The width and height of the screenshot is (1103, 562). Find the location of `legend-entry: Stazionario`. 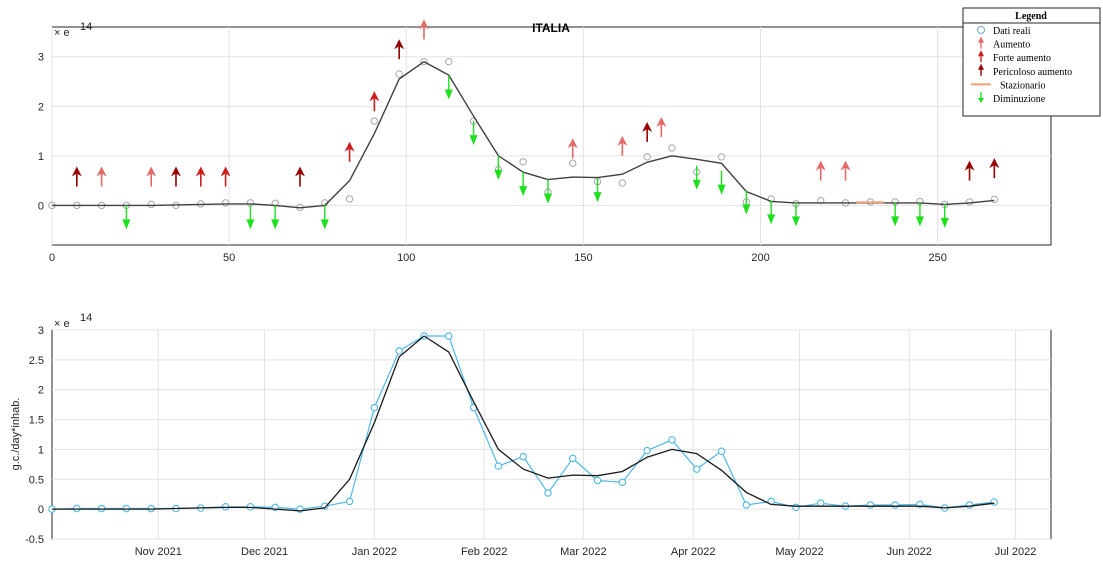

legend-entry: Stazionario is located at coordinates (1008, 85).